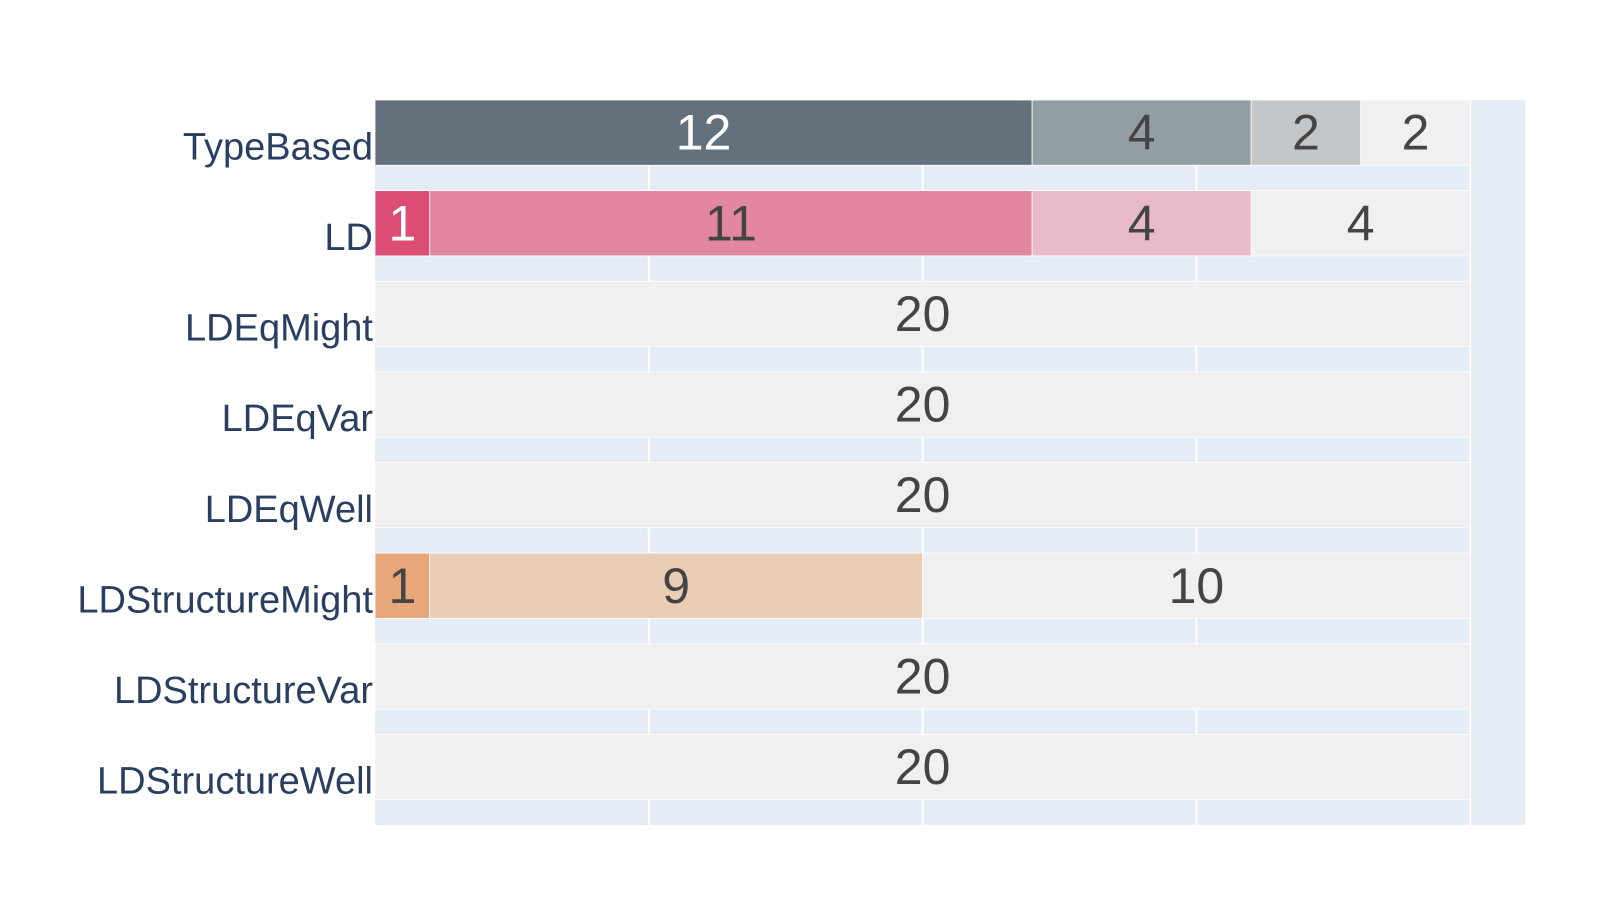  Describe the element at coordinates (225, 600) in the screenshot. I see `category-label: LDStructureMight` at that location.